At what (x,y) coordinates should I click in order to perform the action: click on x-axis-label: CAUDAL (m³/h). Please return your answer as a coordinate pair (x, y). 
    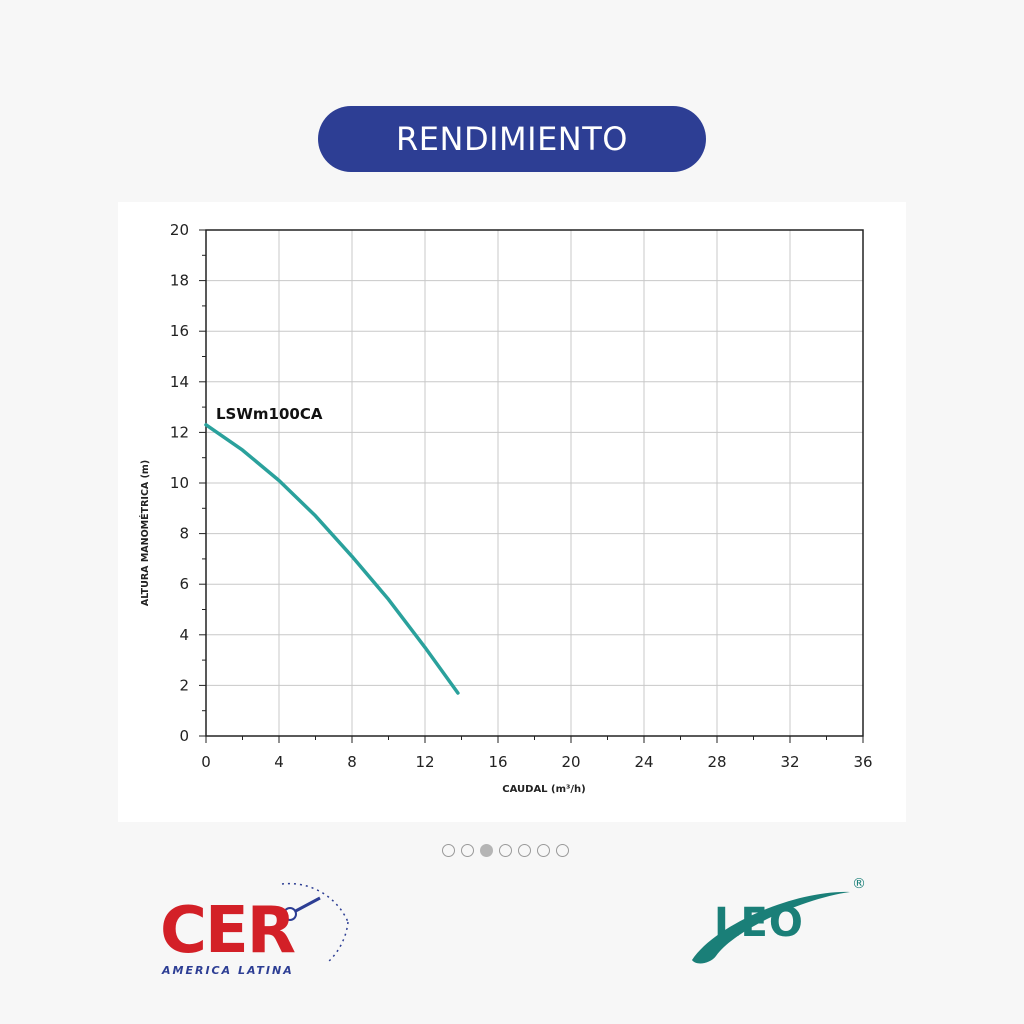
    Looking at the image, I should click on (544, 789).